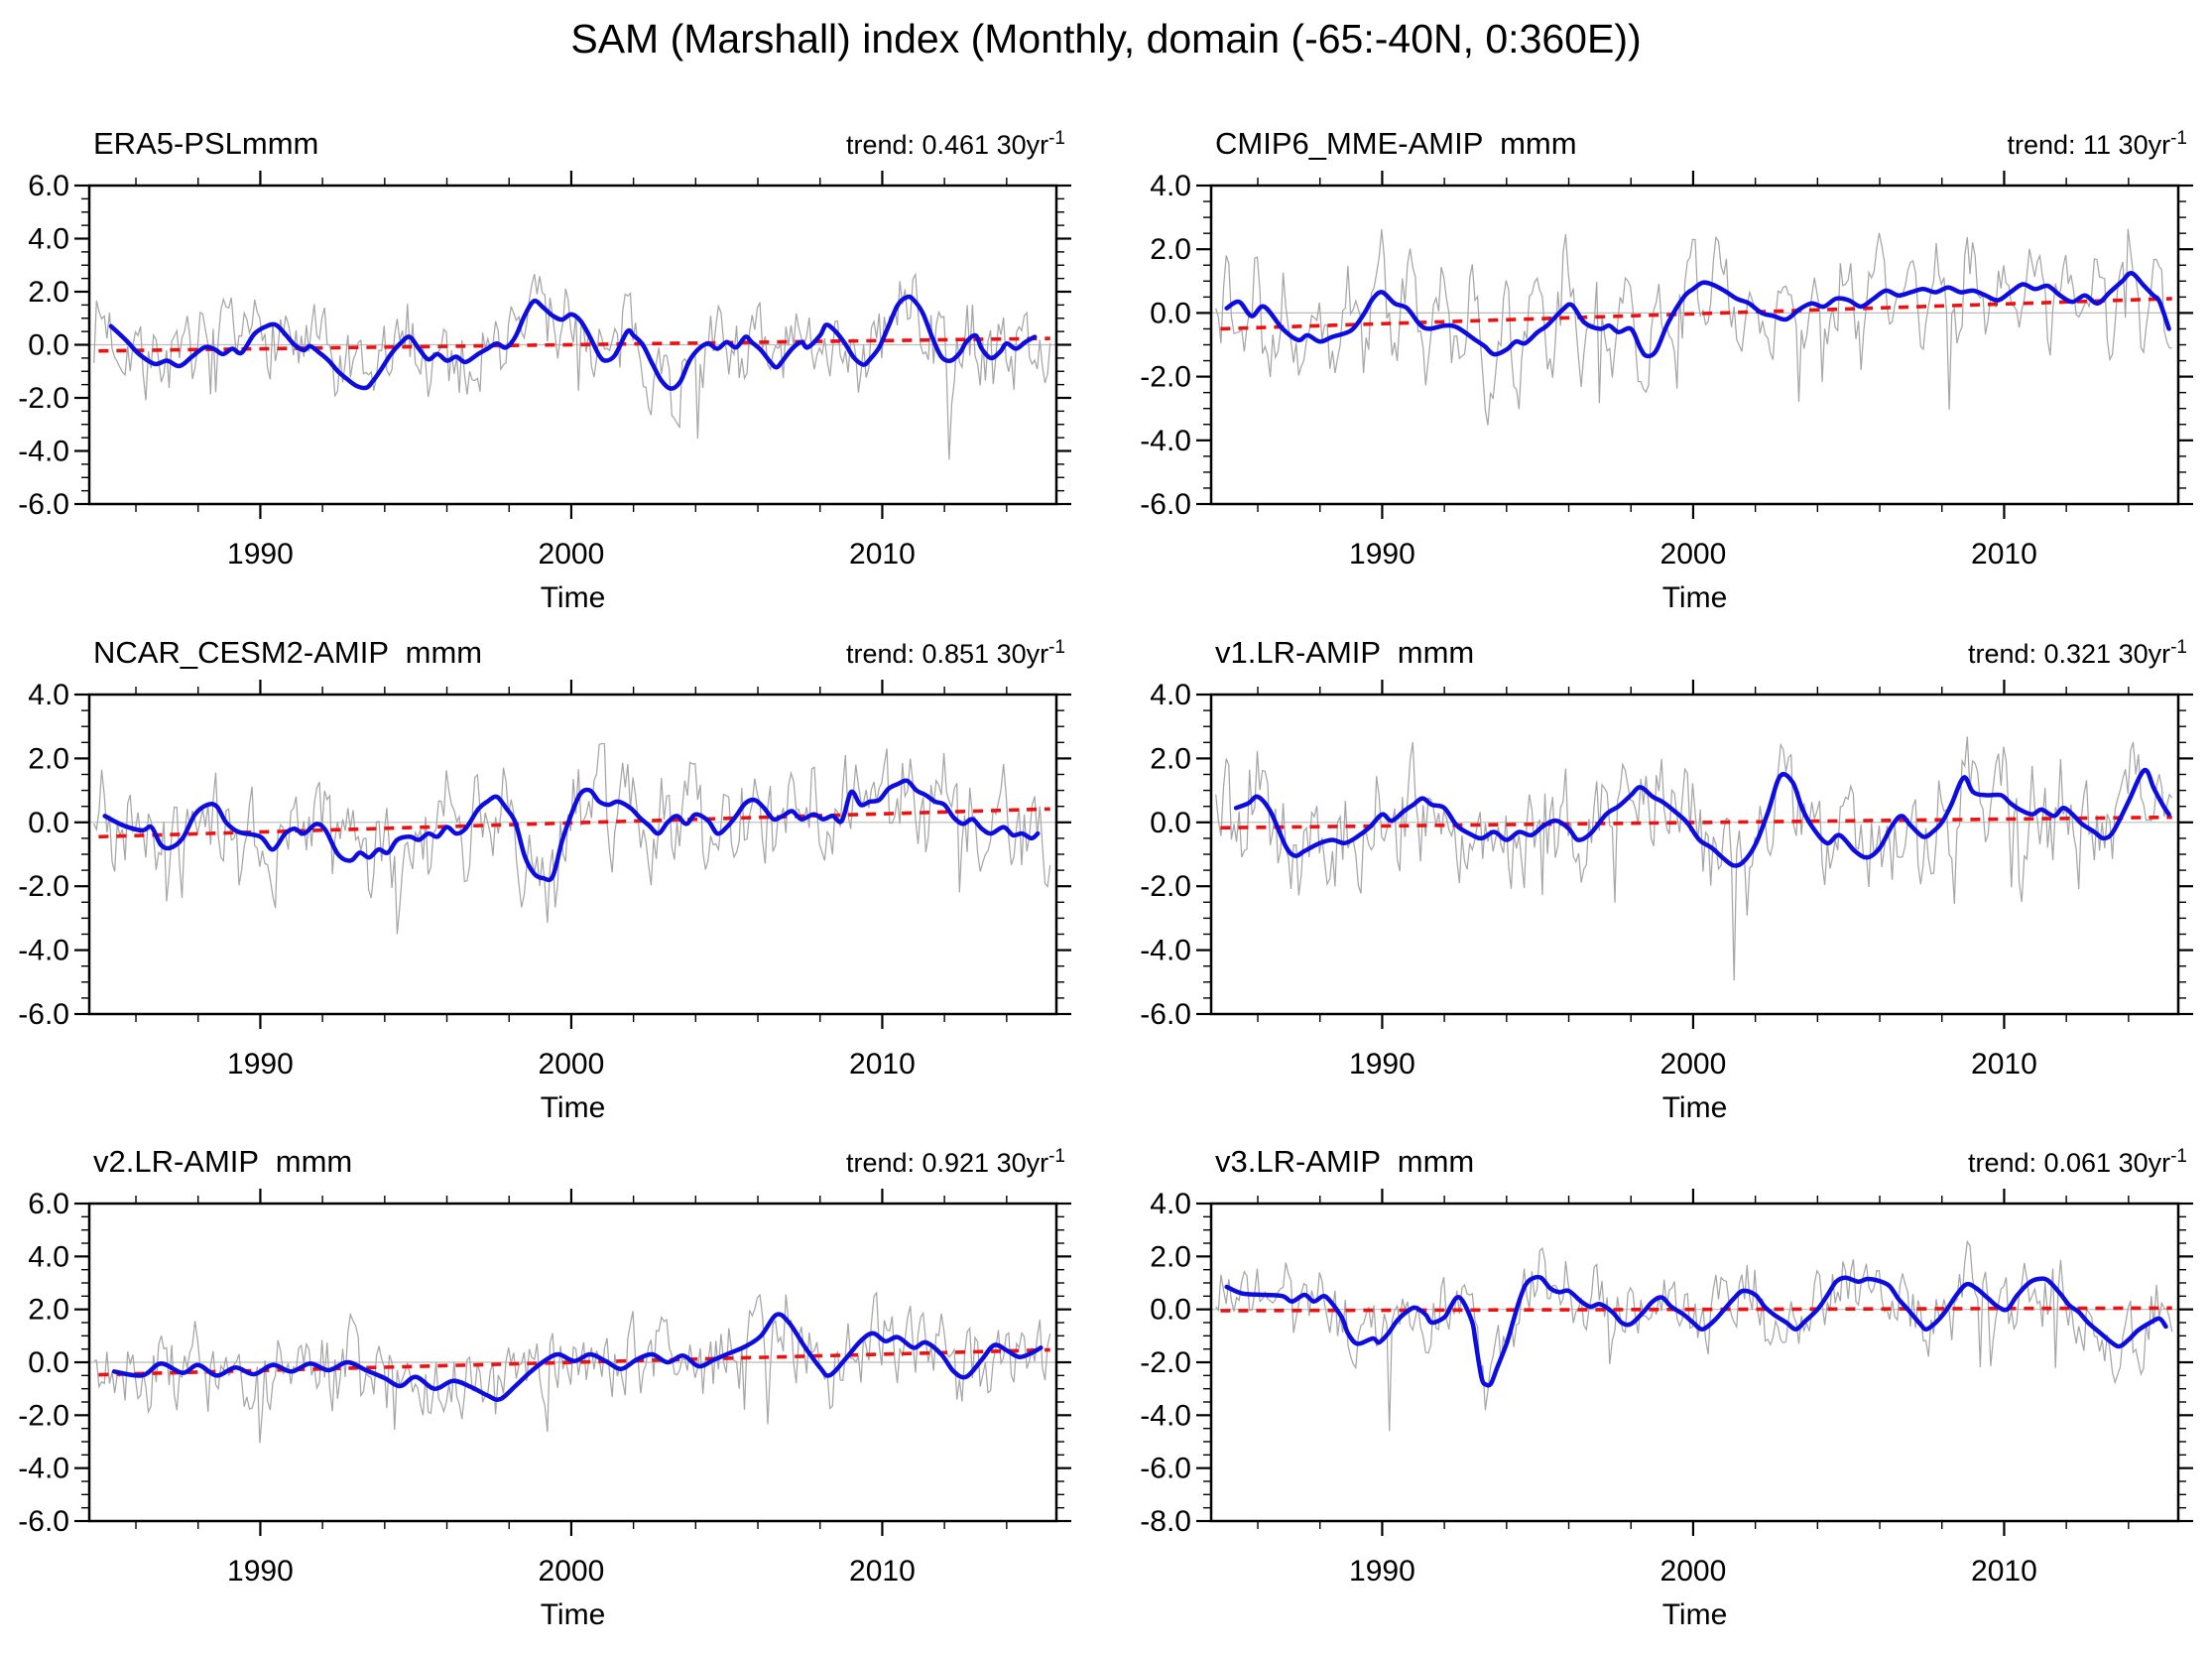  I want to click on trend-text: trend: 0.461 30yr, so click(947, 145).